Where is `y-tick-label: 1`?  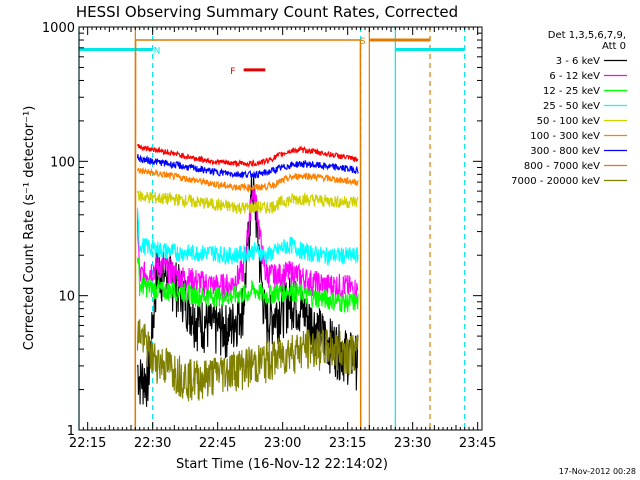
y-tick-label: 1 is located at coordinates (71, 431).